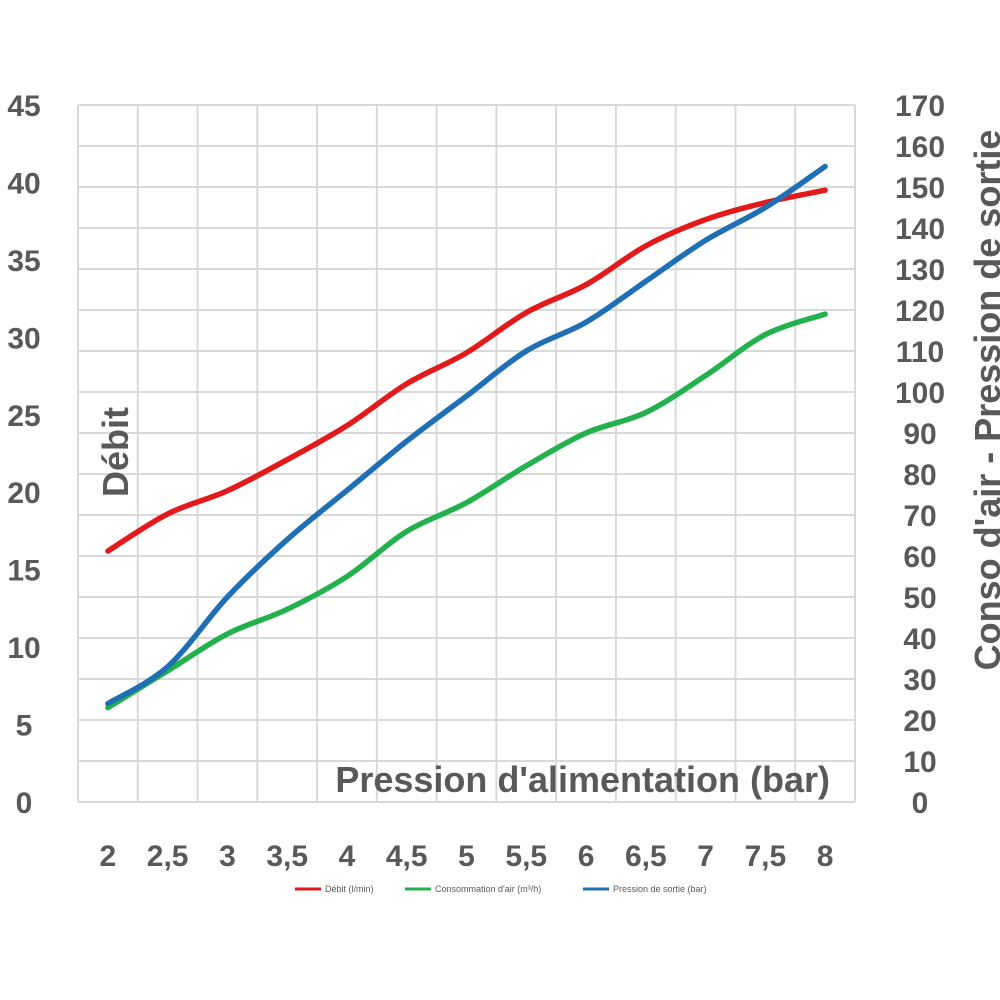  What do you see at coordinates (919, 762) in the screenshot?
I see `right-tick-label: 10` at bounding box center [919, 762].